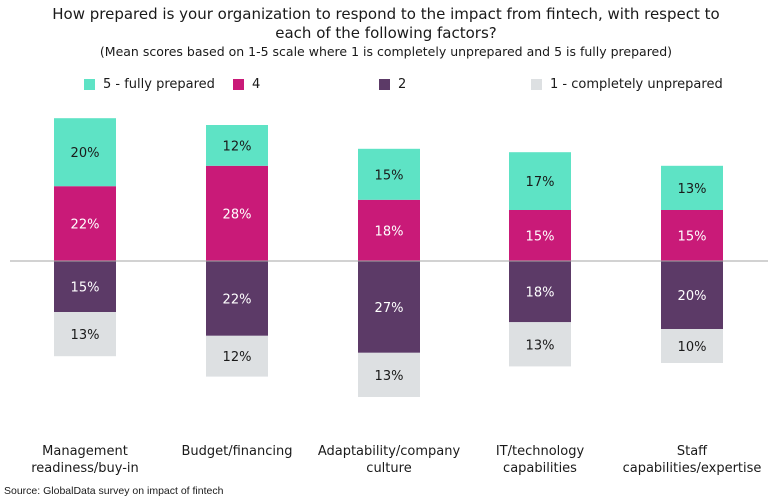 This screenshot has height=504, width=772. Describe the element at coordinates (388, 468) in the screenshot. I see `category-label: culture` at that location.